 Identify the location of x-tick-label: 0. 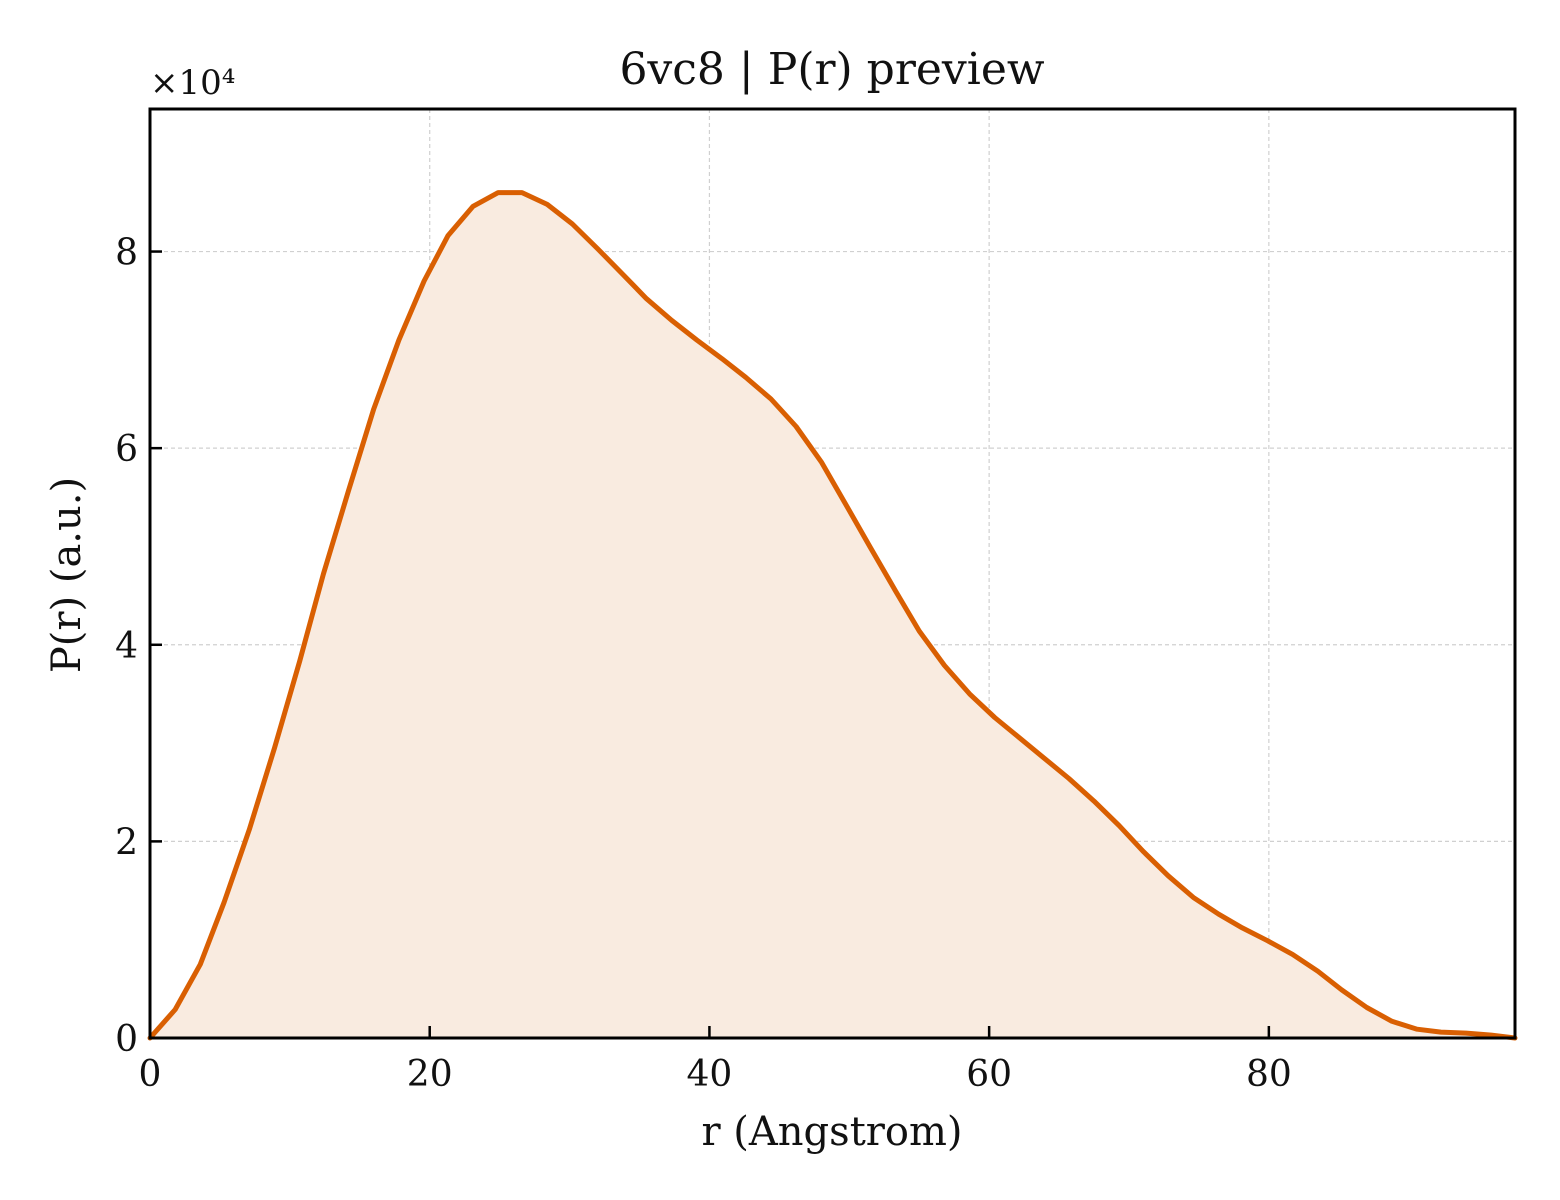
(150, 1074).